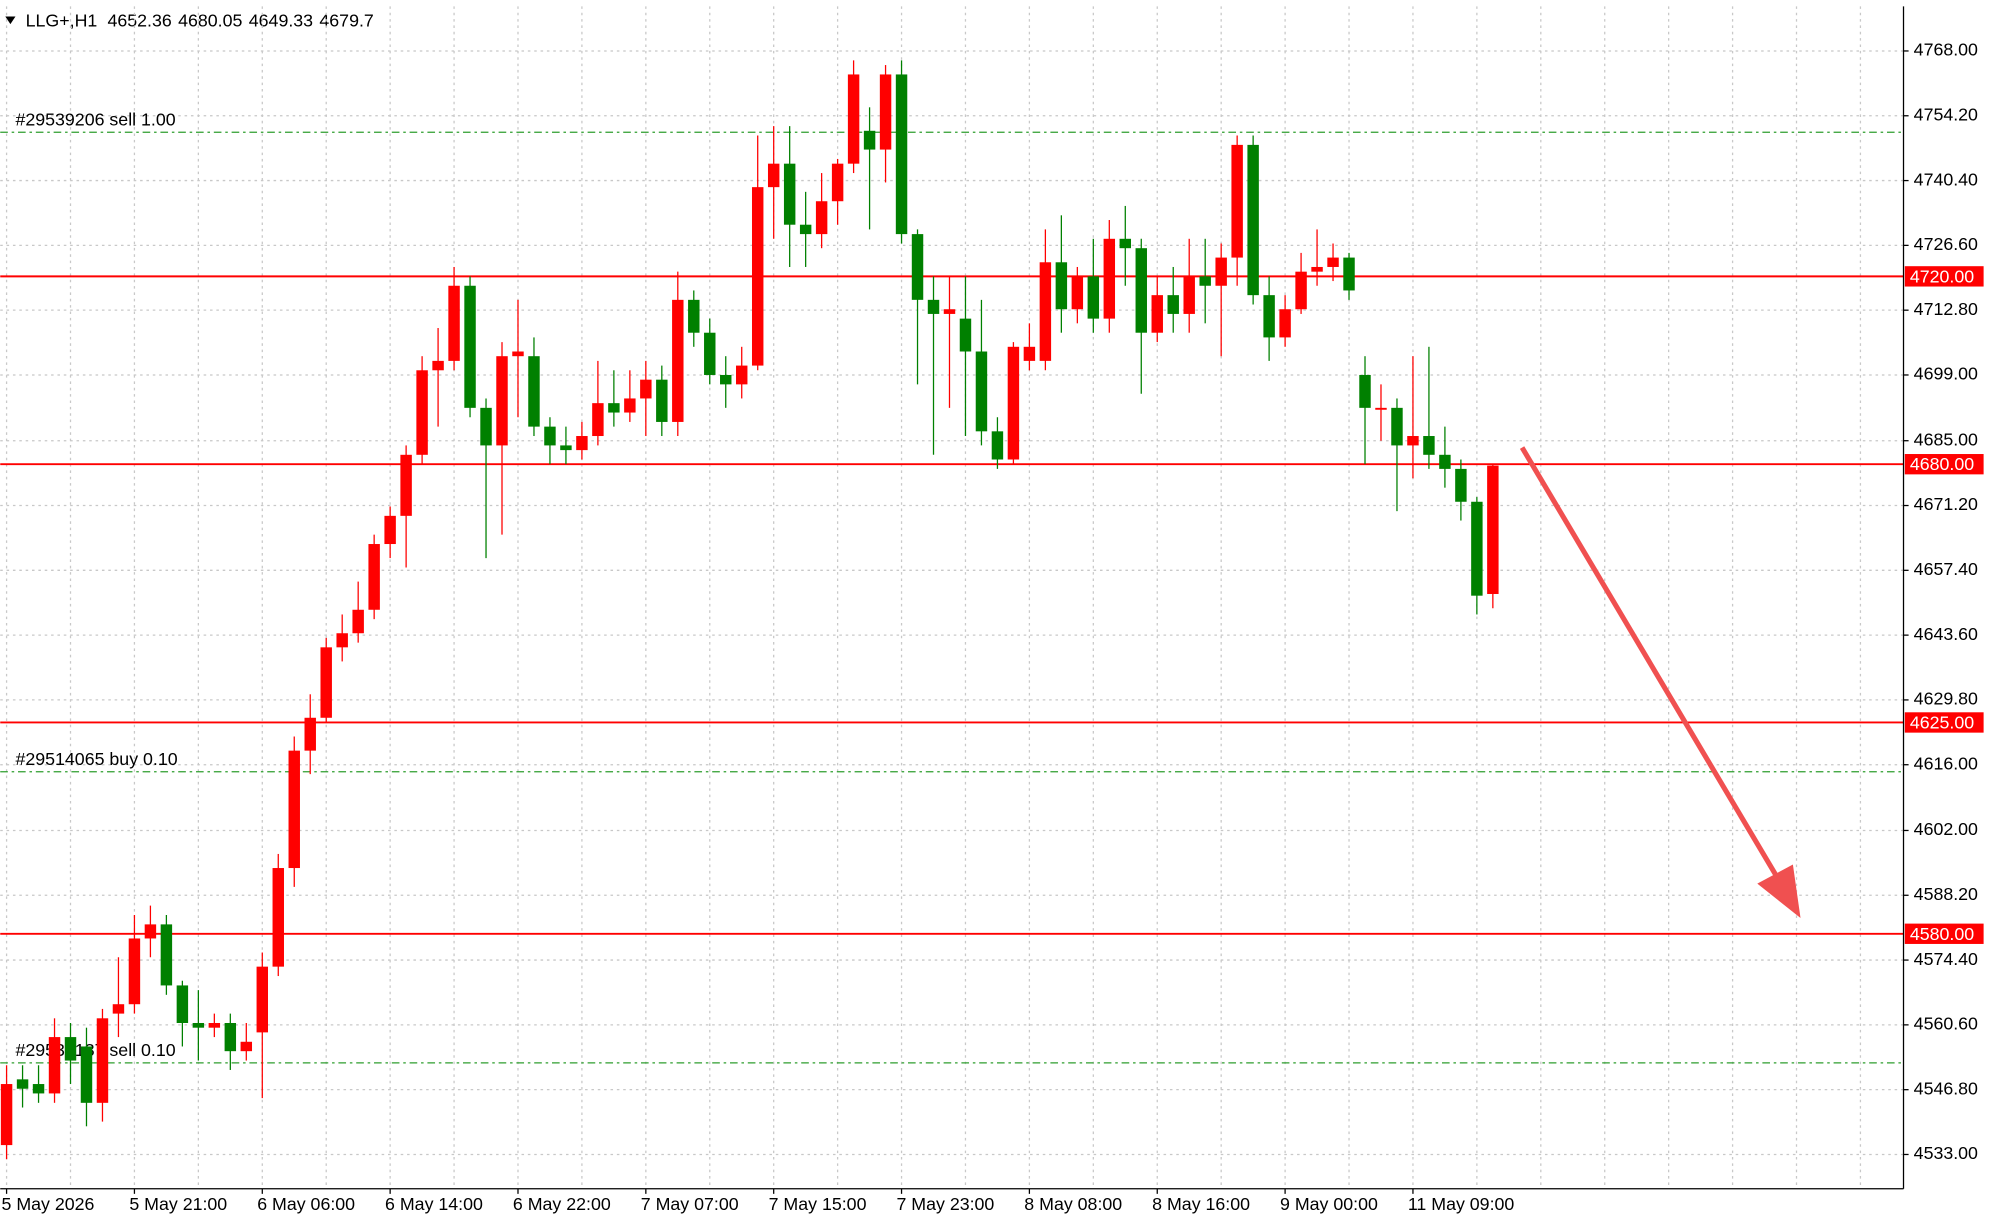 This screenshot has height=1218, width=1994. I want to click on header-high: 4680.05, so click(210, 20).